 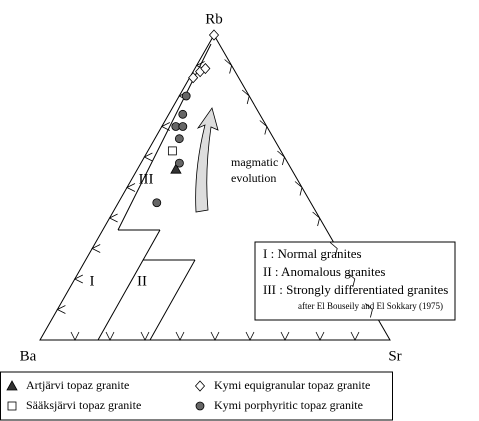 I want to click on legend-entry: Kymi porphyritic topaz granite, so click(x=288, y=405).